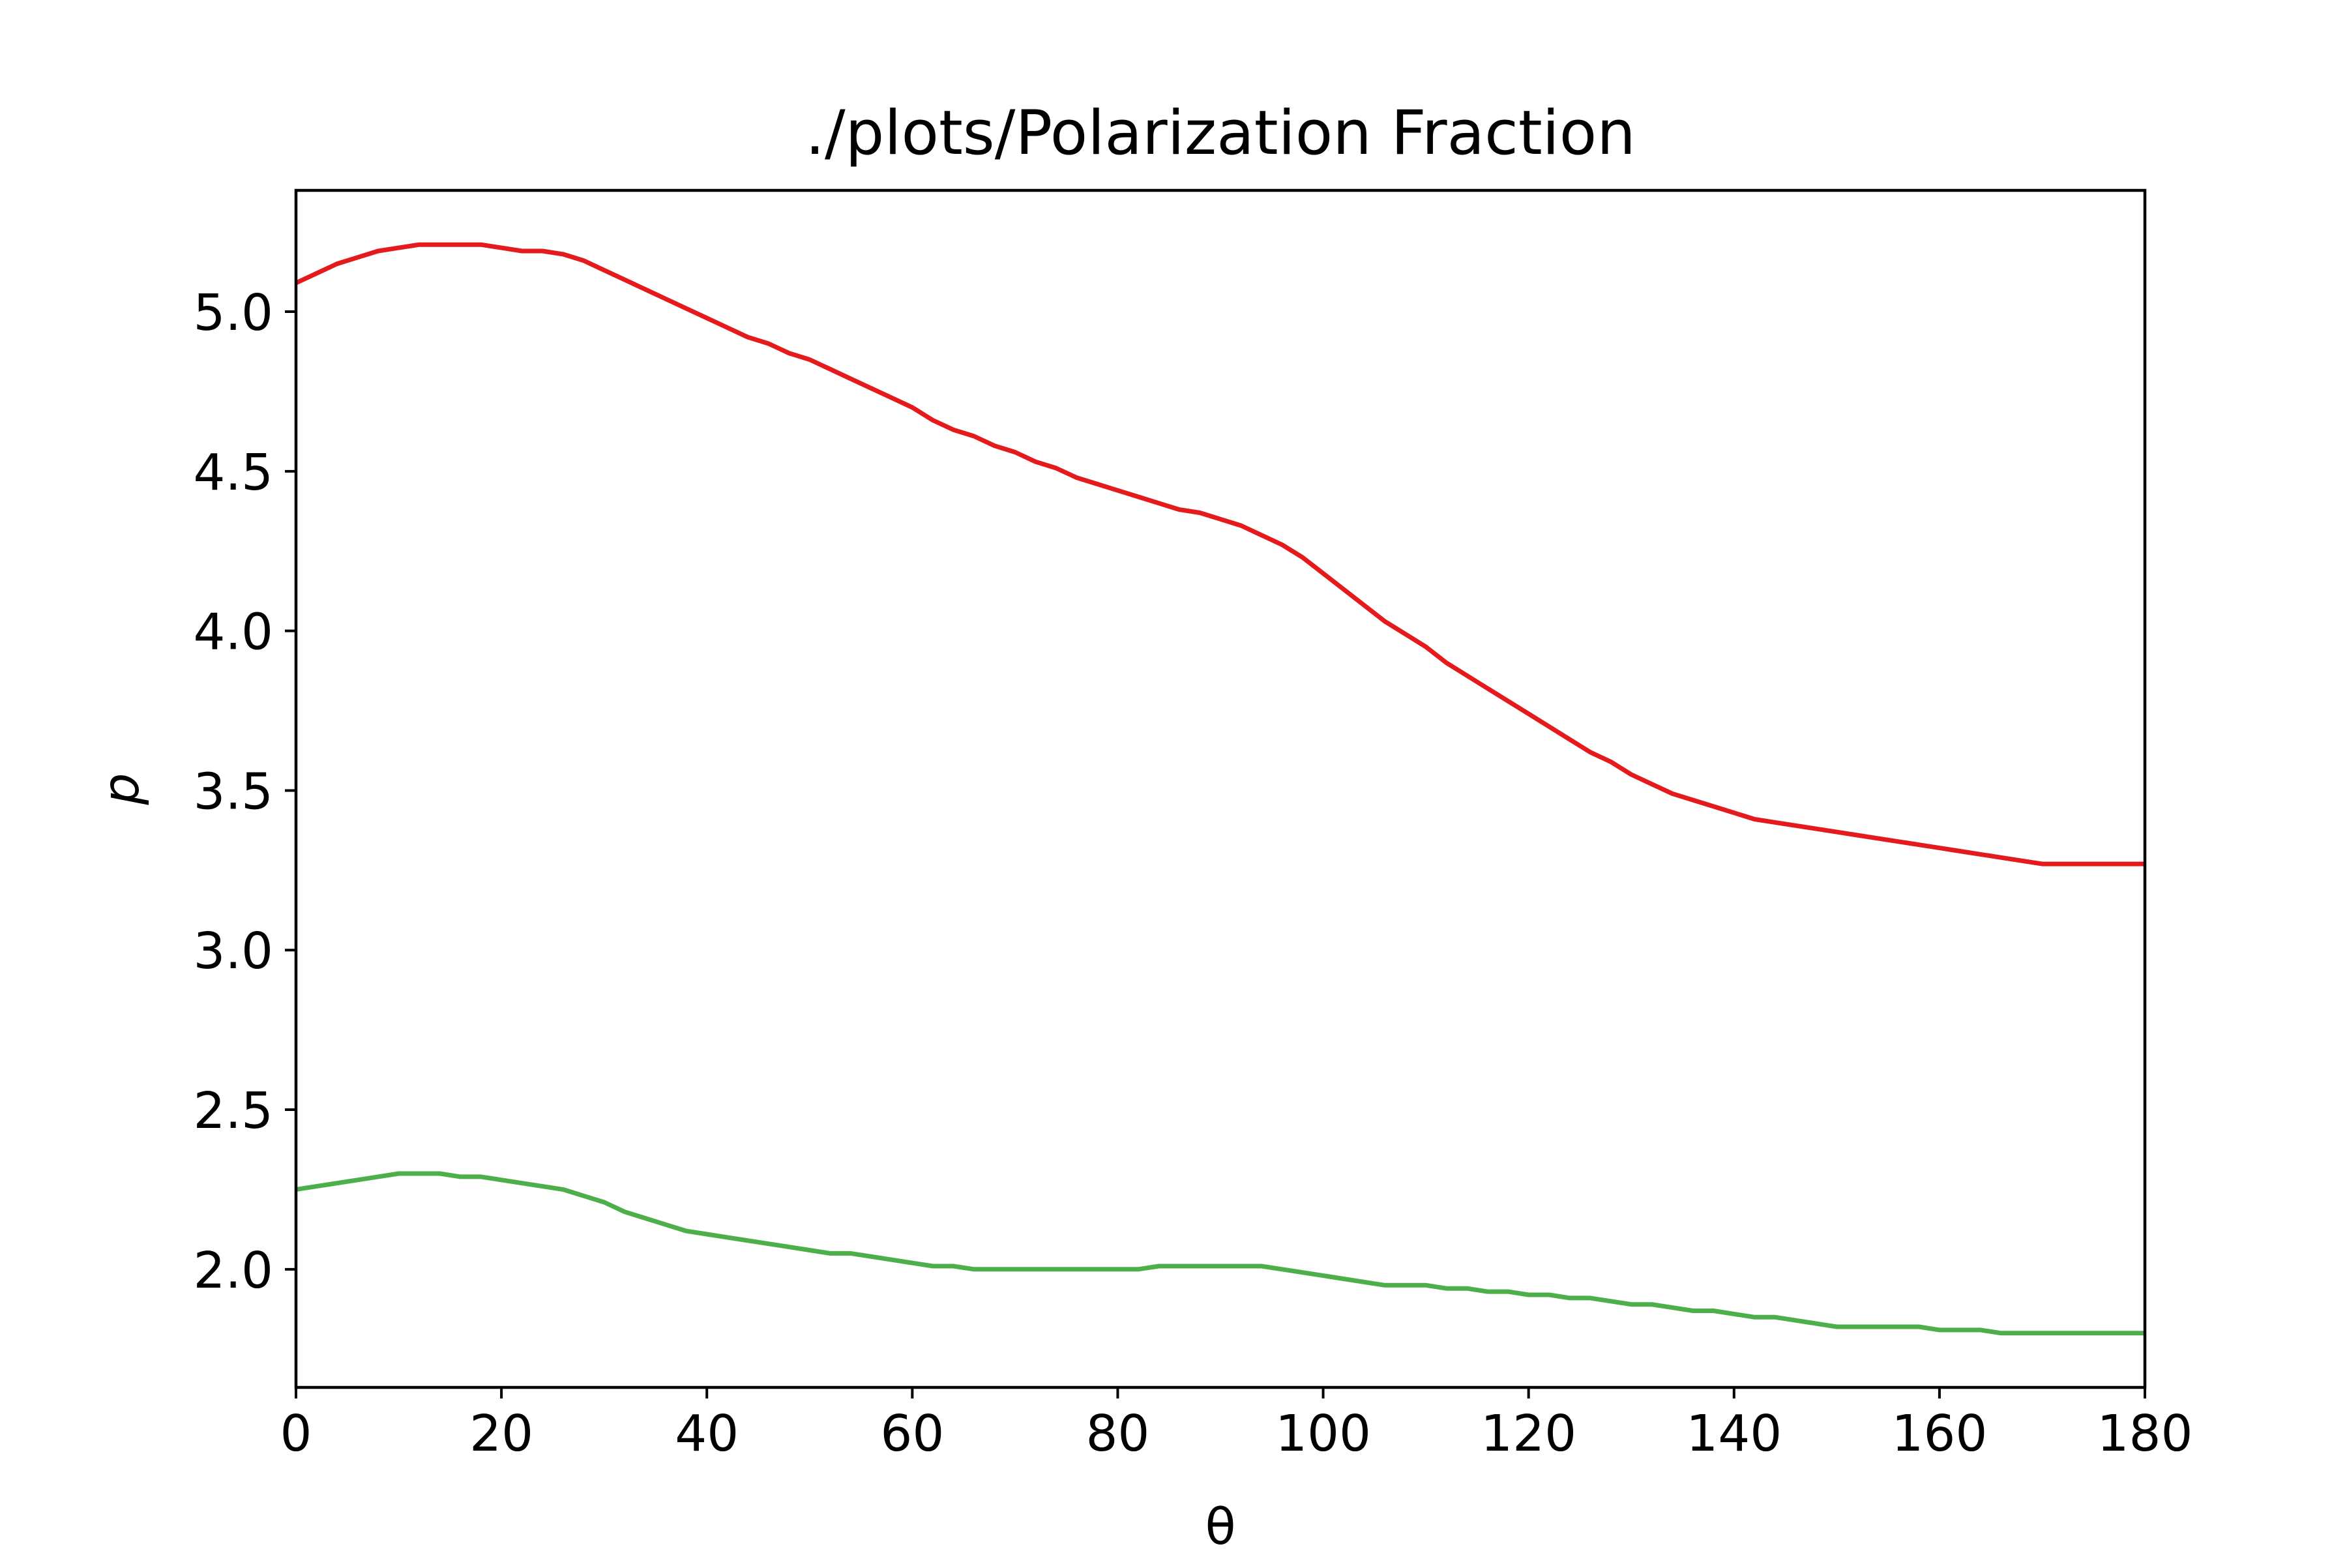 This screenshot has width=2347, height=1568. Describe the element at coordinates (296, 1434) in the screenshot. I see `x-tick-label: 0` at that location.